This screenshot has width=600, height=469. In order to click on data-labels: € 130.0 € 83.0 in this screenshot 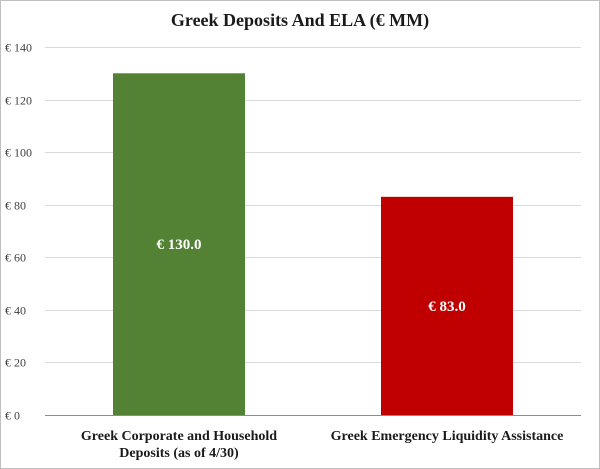, I will do `click(311, 276)`.